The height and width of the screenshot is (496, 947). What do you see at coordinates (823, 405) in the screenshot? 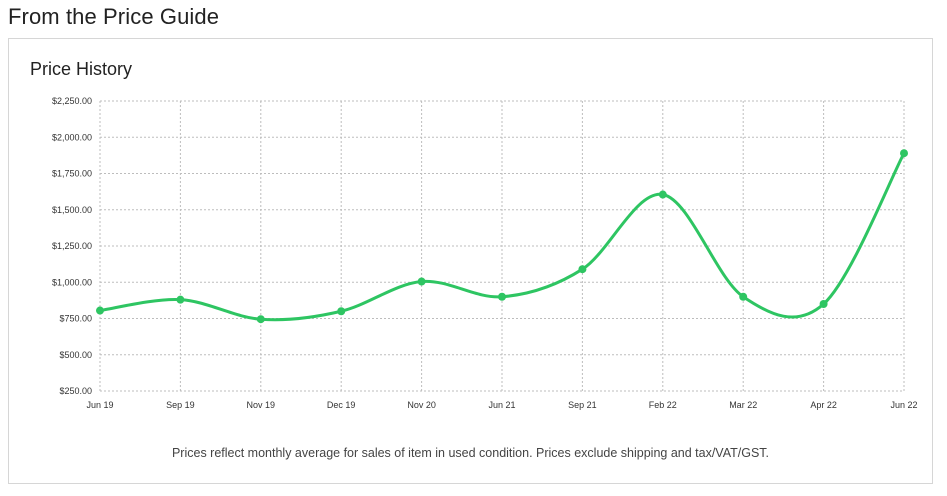
I see `x-tick-label: Apr 22` at bounding box center [823, 405].